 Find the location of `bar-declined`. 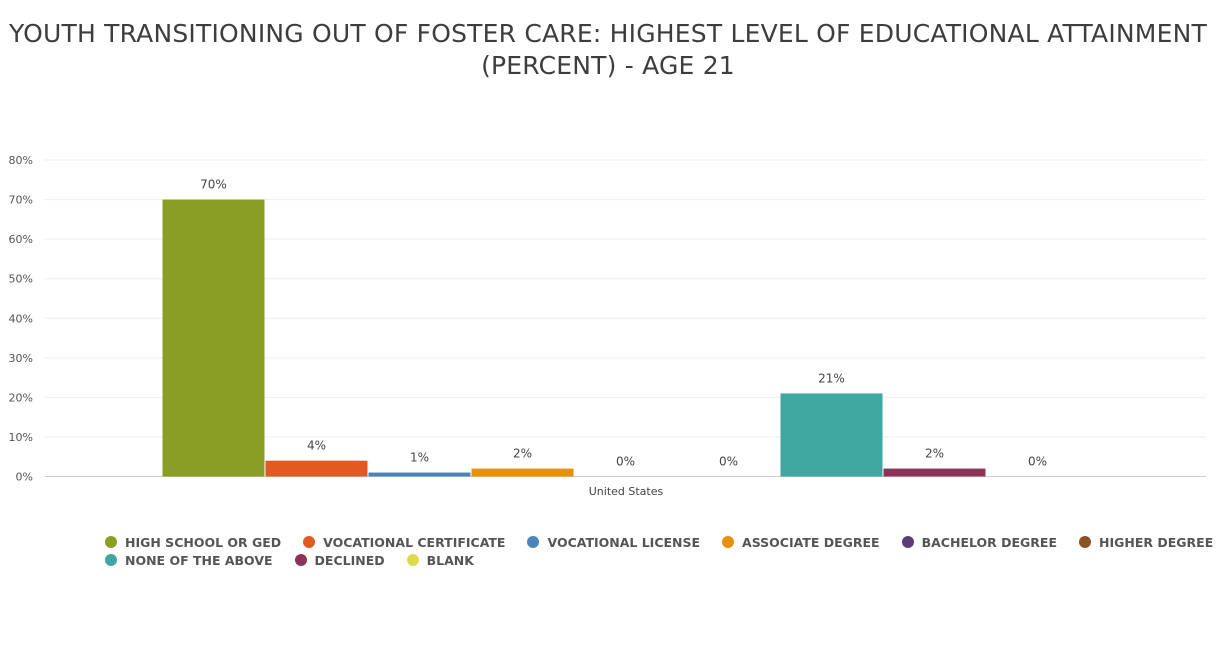

bar-declined is located at coordinates (934, 472).